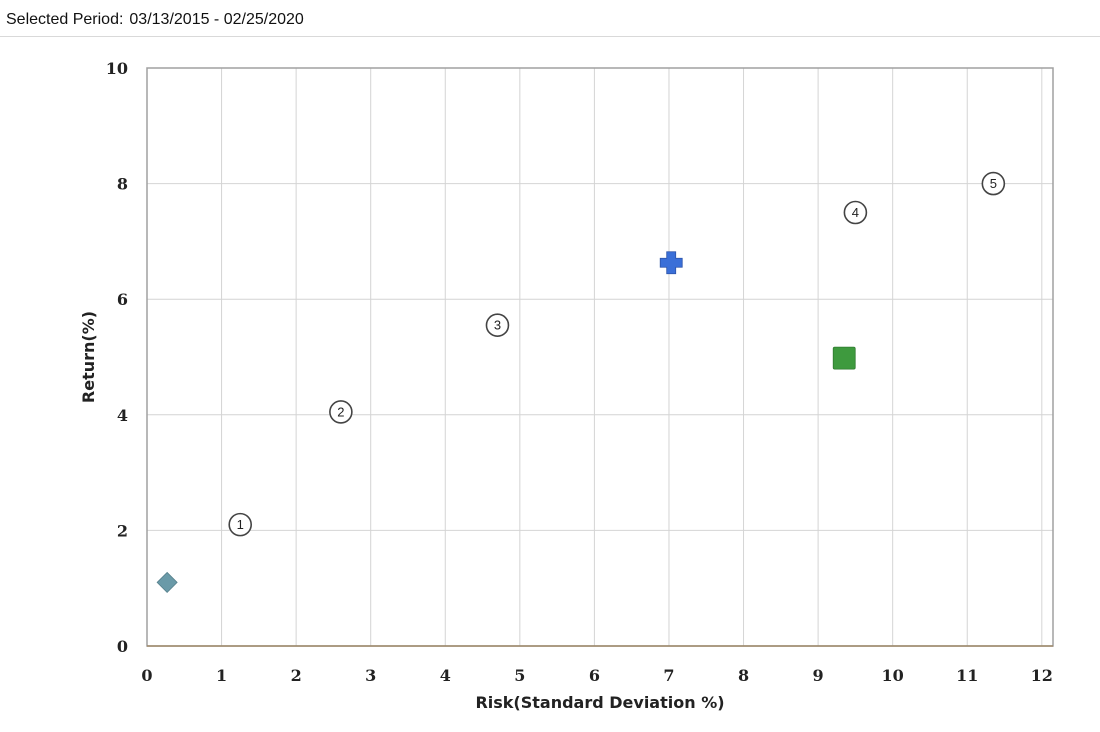 This screenshot has height=732, width=1100. I want to click on diamond-marker, so click(167, 582).